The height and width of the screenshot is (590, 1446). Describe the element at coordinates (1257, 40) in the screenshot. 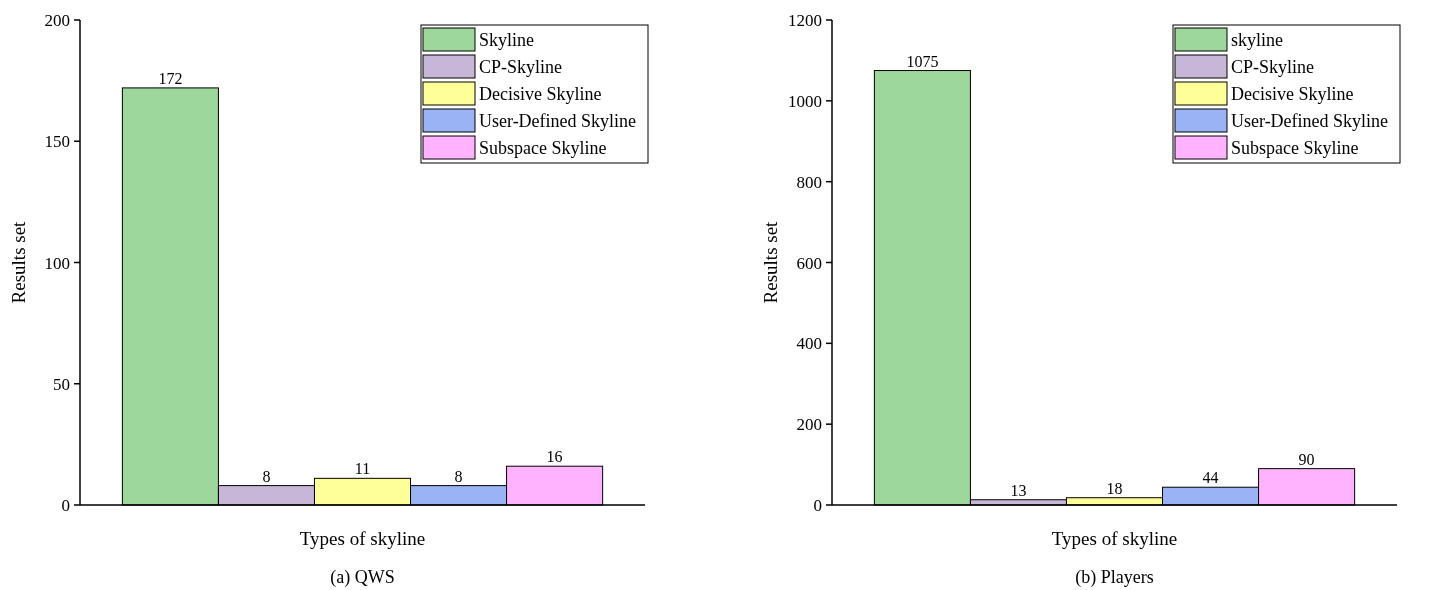

I see `legend-label: skyline` at that location.